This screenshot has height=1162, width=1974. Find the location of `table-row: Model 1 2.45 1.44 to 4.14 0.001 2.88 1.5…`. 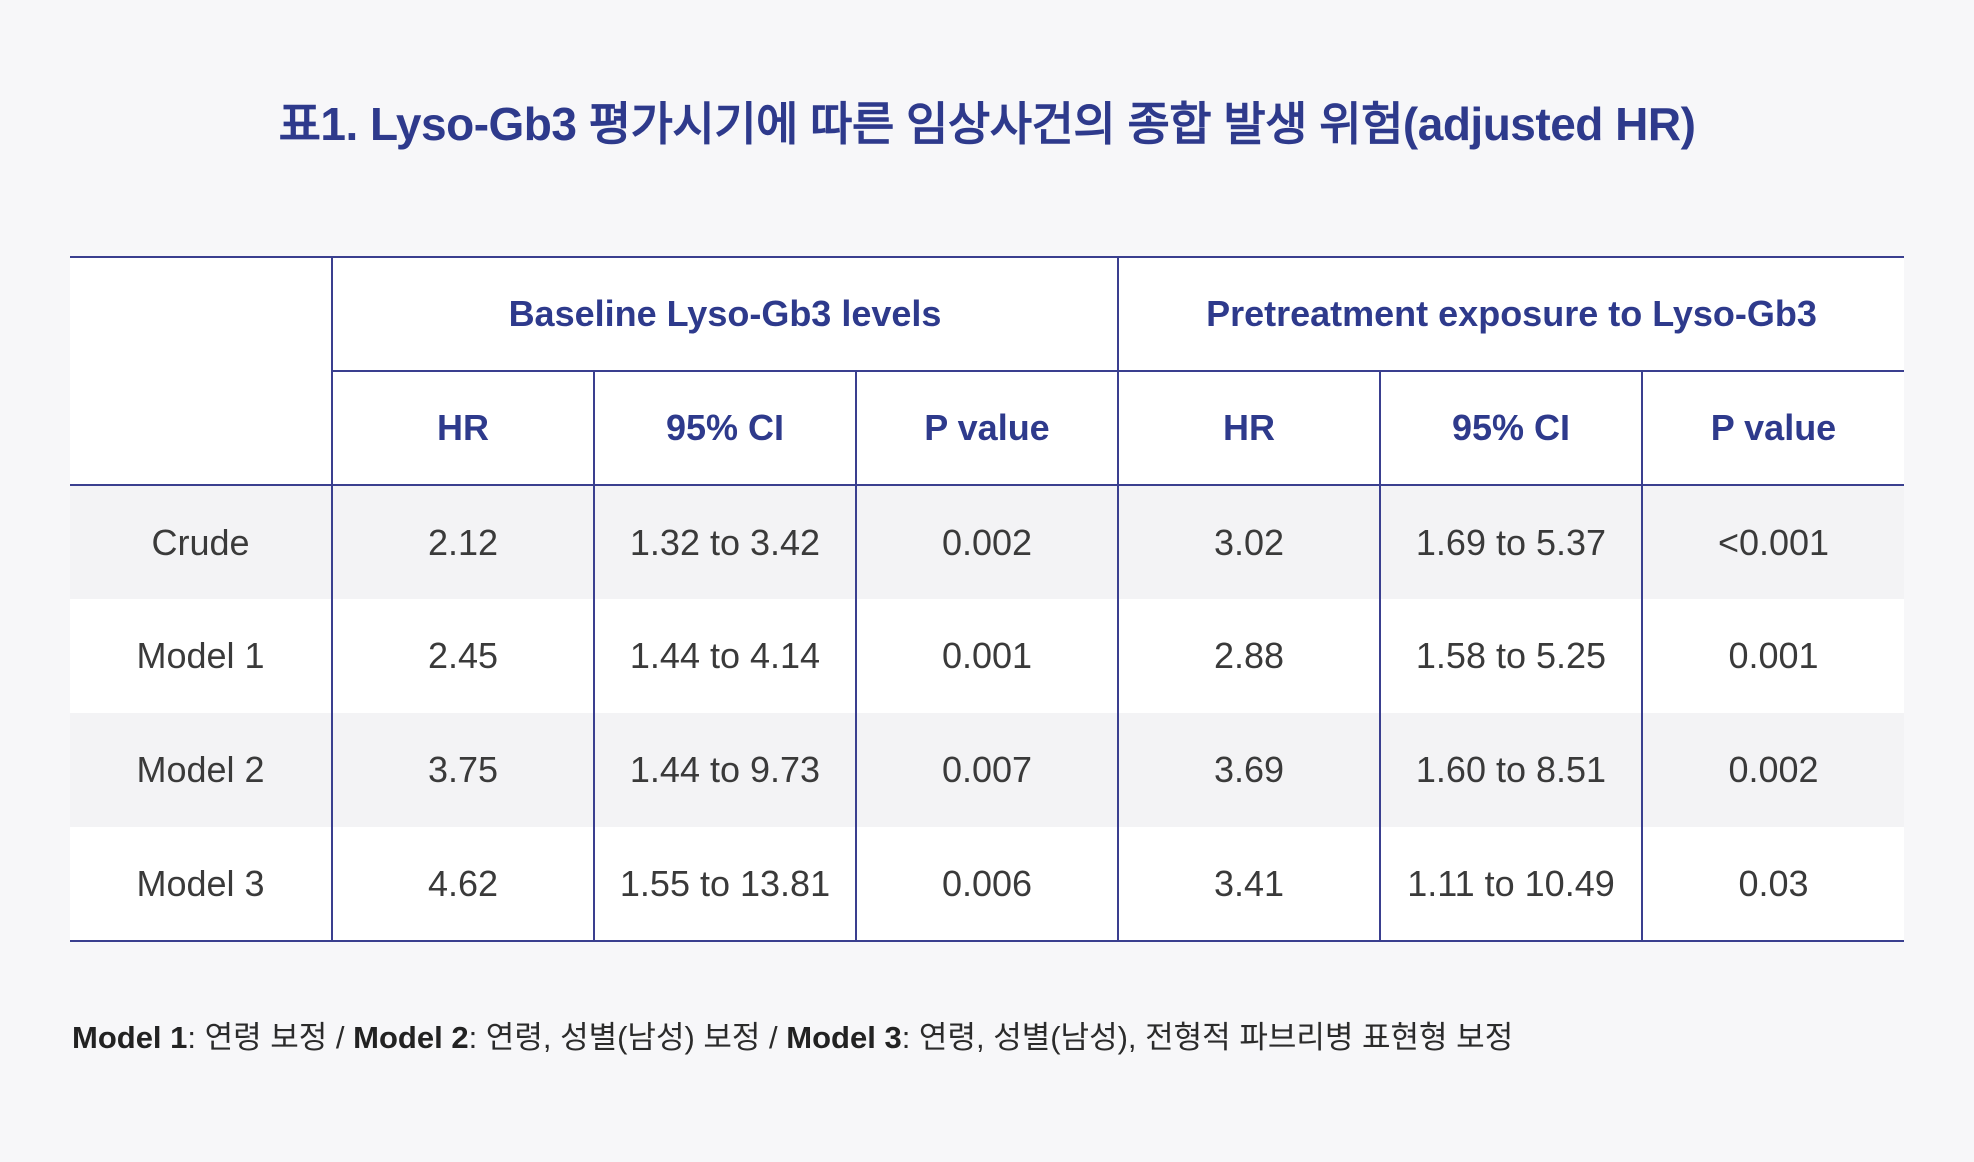

table-row: Model 1 2.45 1.44 to 4.14 0.001 2.88 1.5… is located at coordinates (987, 656).